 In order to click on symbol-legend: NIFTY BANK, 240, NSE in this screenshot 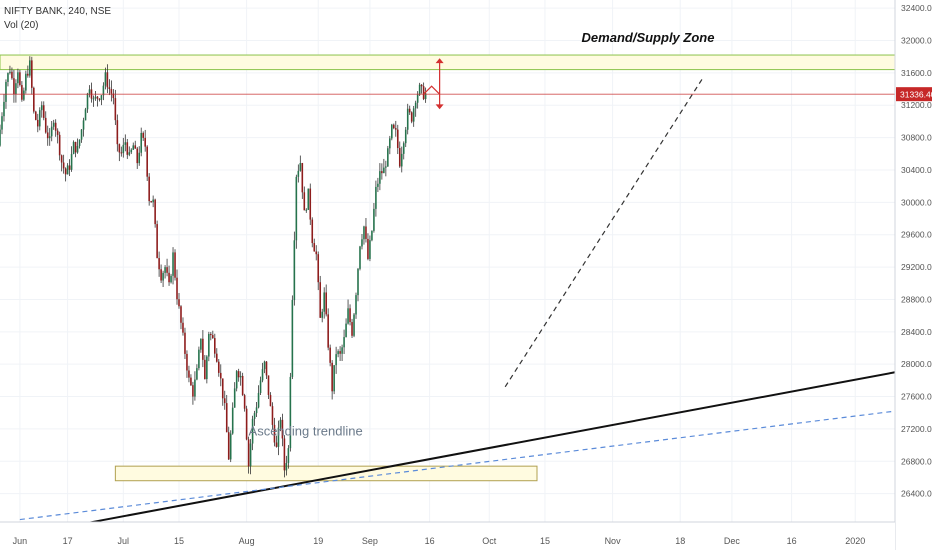, I will do `click(58, 11)`.